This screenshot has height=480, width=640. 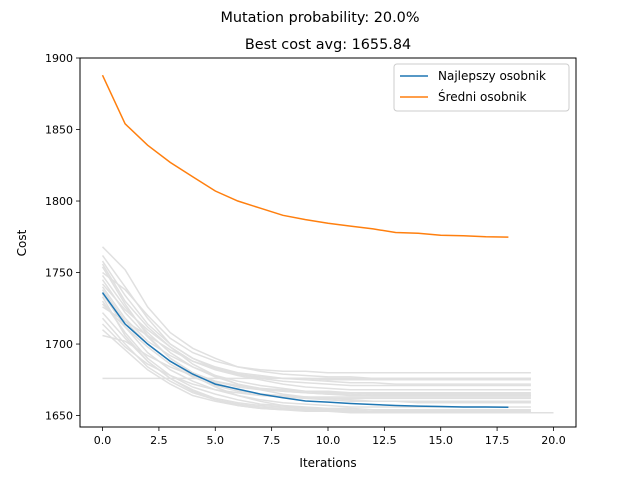 What do you see at coordinates (59, 273) in the screenshot?
I see `y-tick-label: 1750` at bounding box center [59, 273].